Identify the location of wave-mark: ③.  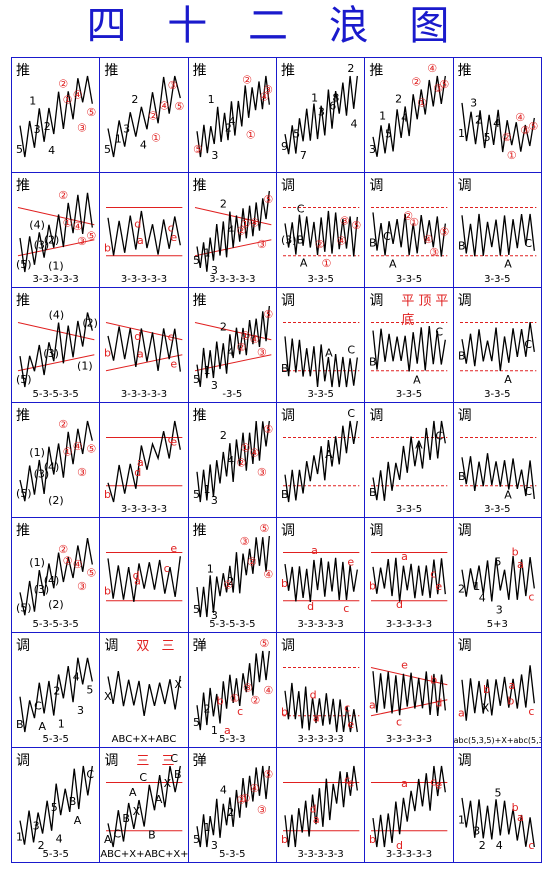
(248, 688).